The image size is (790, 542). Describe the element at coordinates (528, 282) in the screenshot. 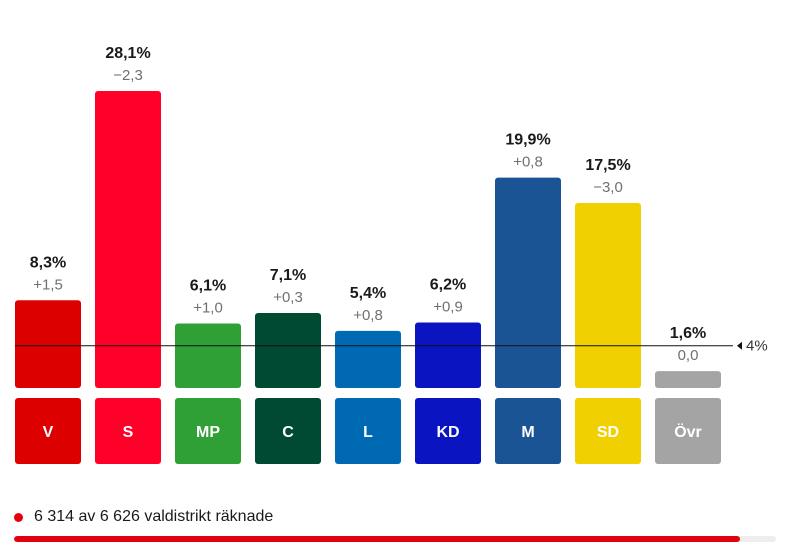

I see `bar-m` at that location.